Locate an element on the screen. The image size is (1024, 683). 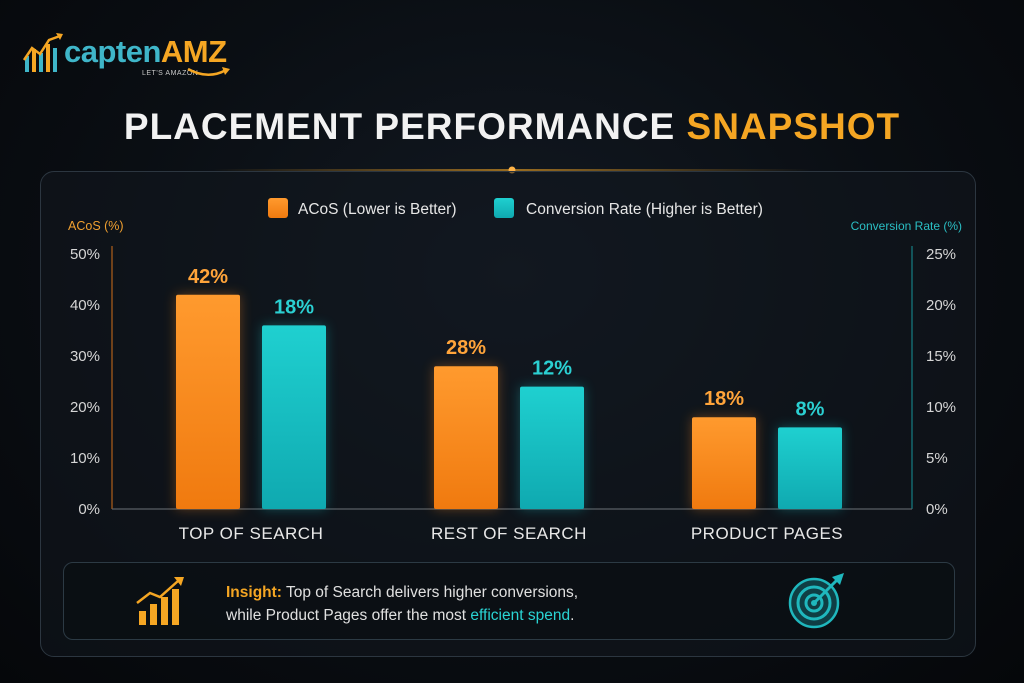
legend-swatch-acos is located at coordinates (278, 208).